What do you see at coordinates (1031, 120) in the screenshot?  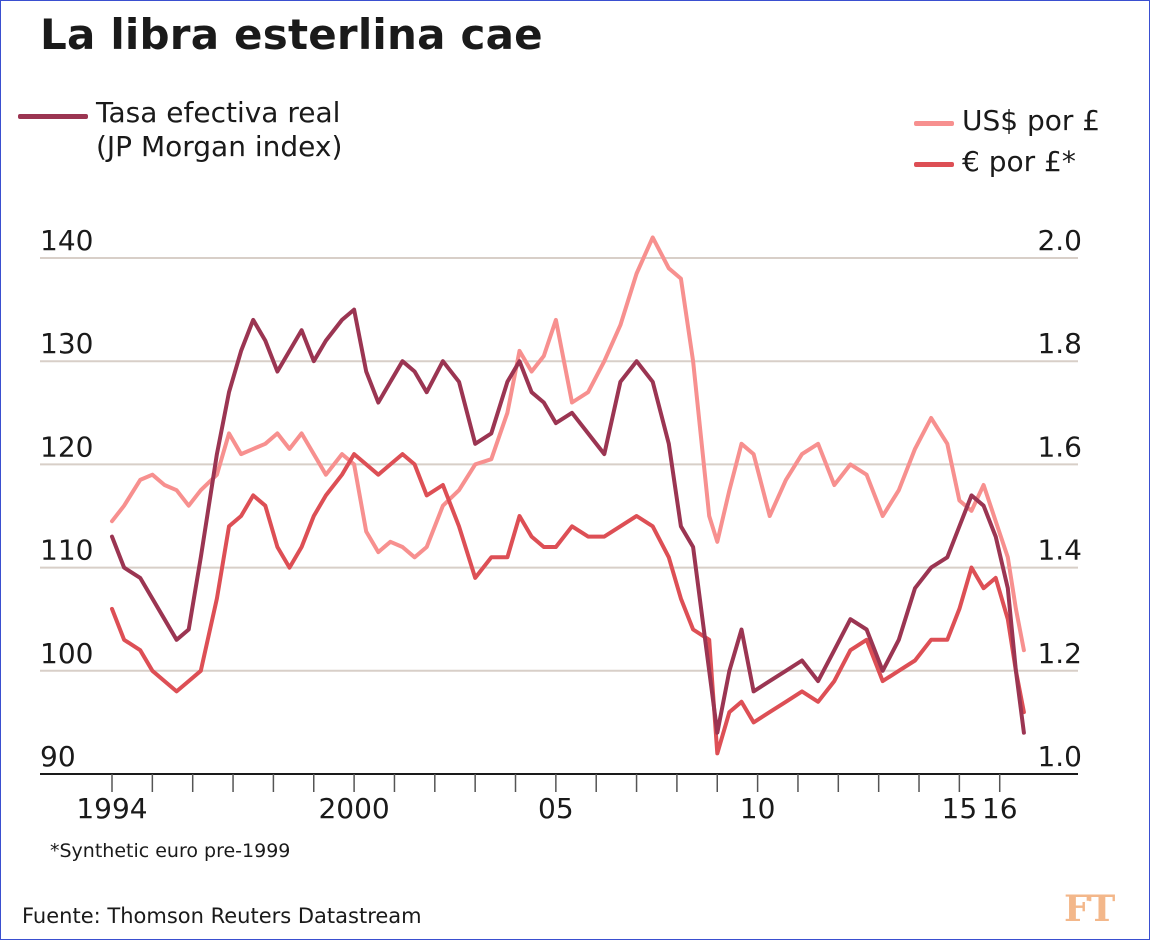 I see `legend-label-usd: US$ por £` at bounding box center [1031, 120].